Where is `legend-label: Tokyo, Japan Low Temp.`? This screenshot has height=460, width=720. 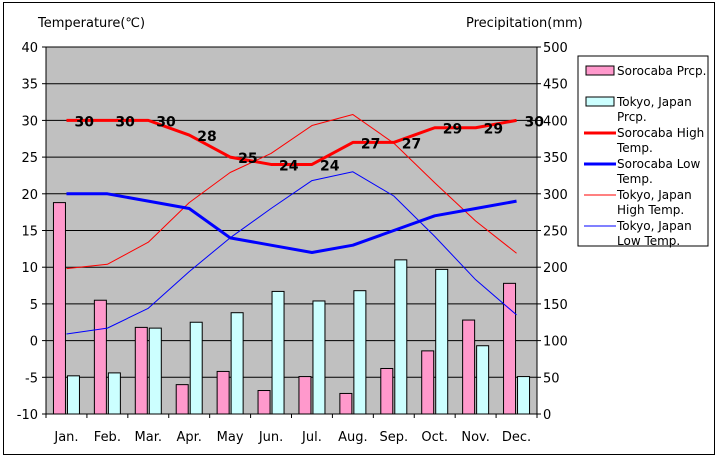
legend-label: Tokyo, Japan Low Temp. is located at coordinates (654, 233).